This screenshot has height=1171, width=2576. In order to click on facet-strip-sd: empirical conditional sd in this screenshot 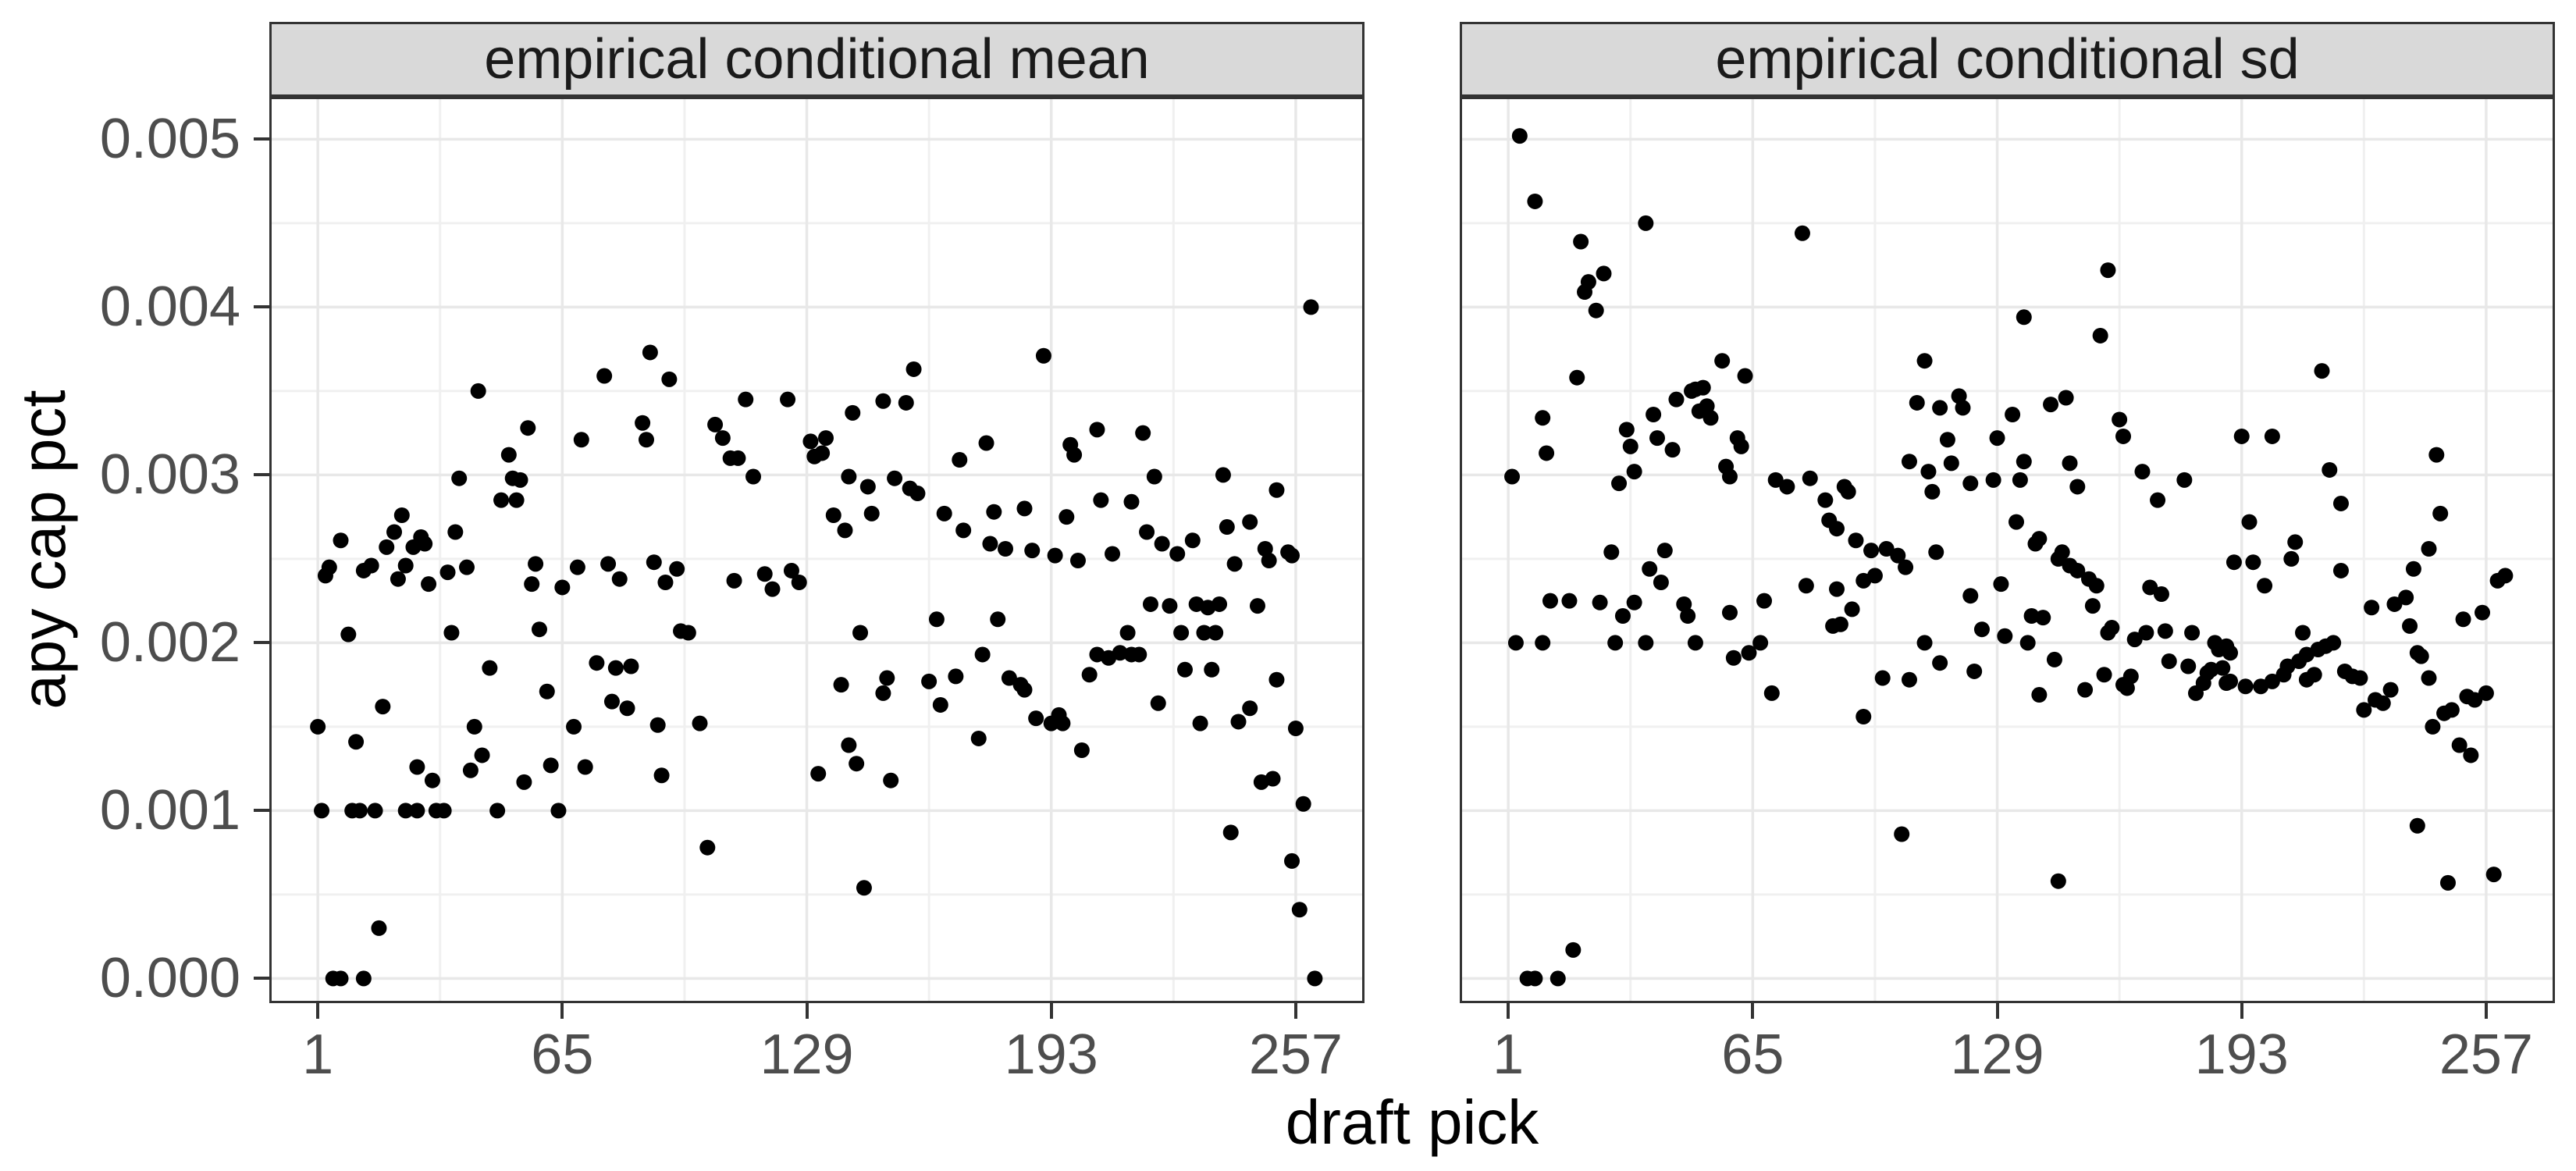, I will do `click(2007, 59)`.